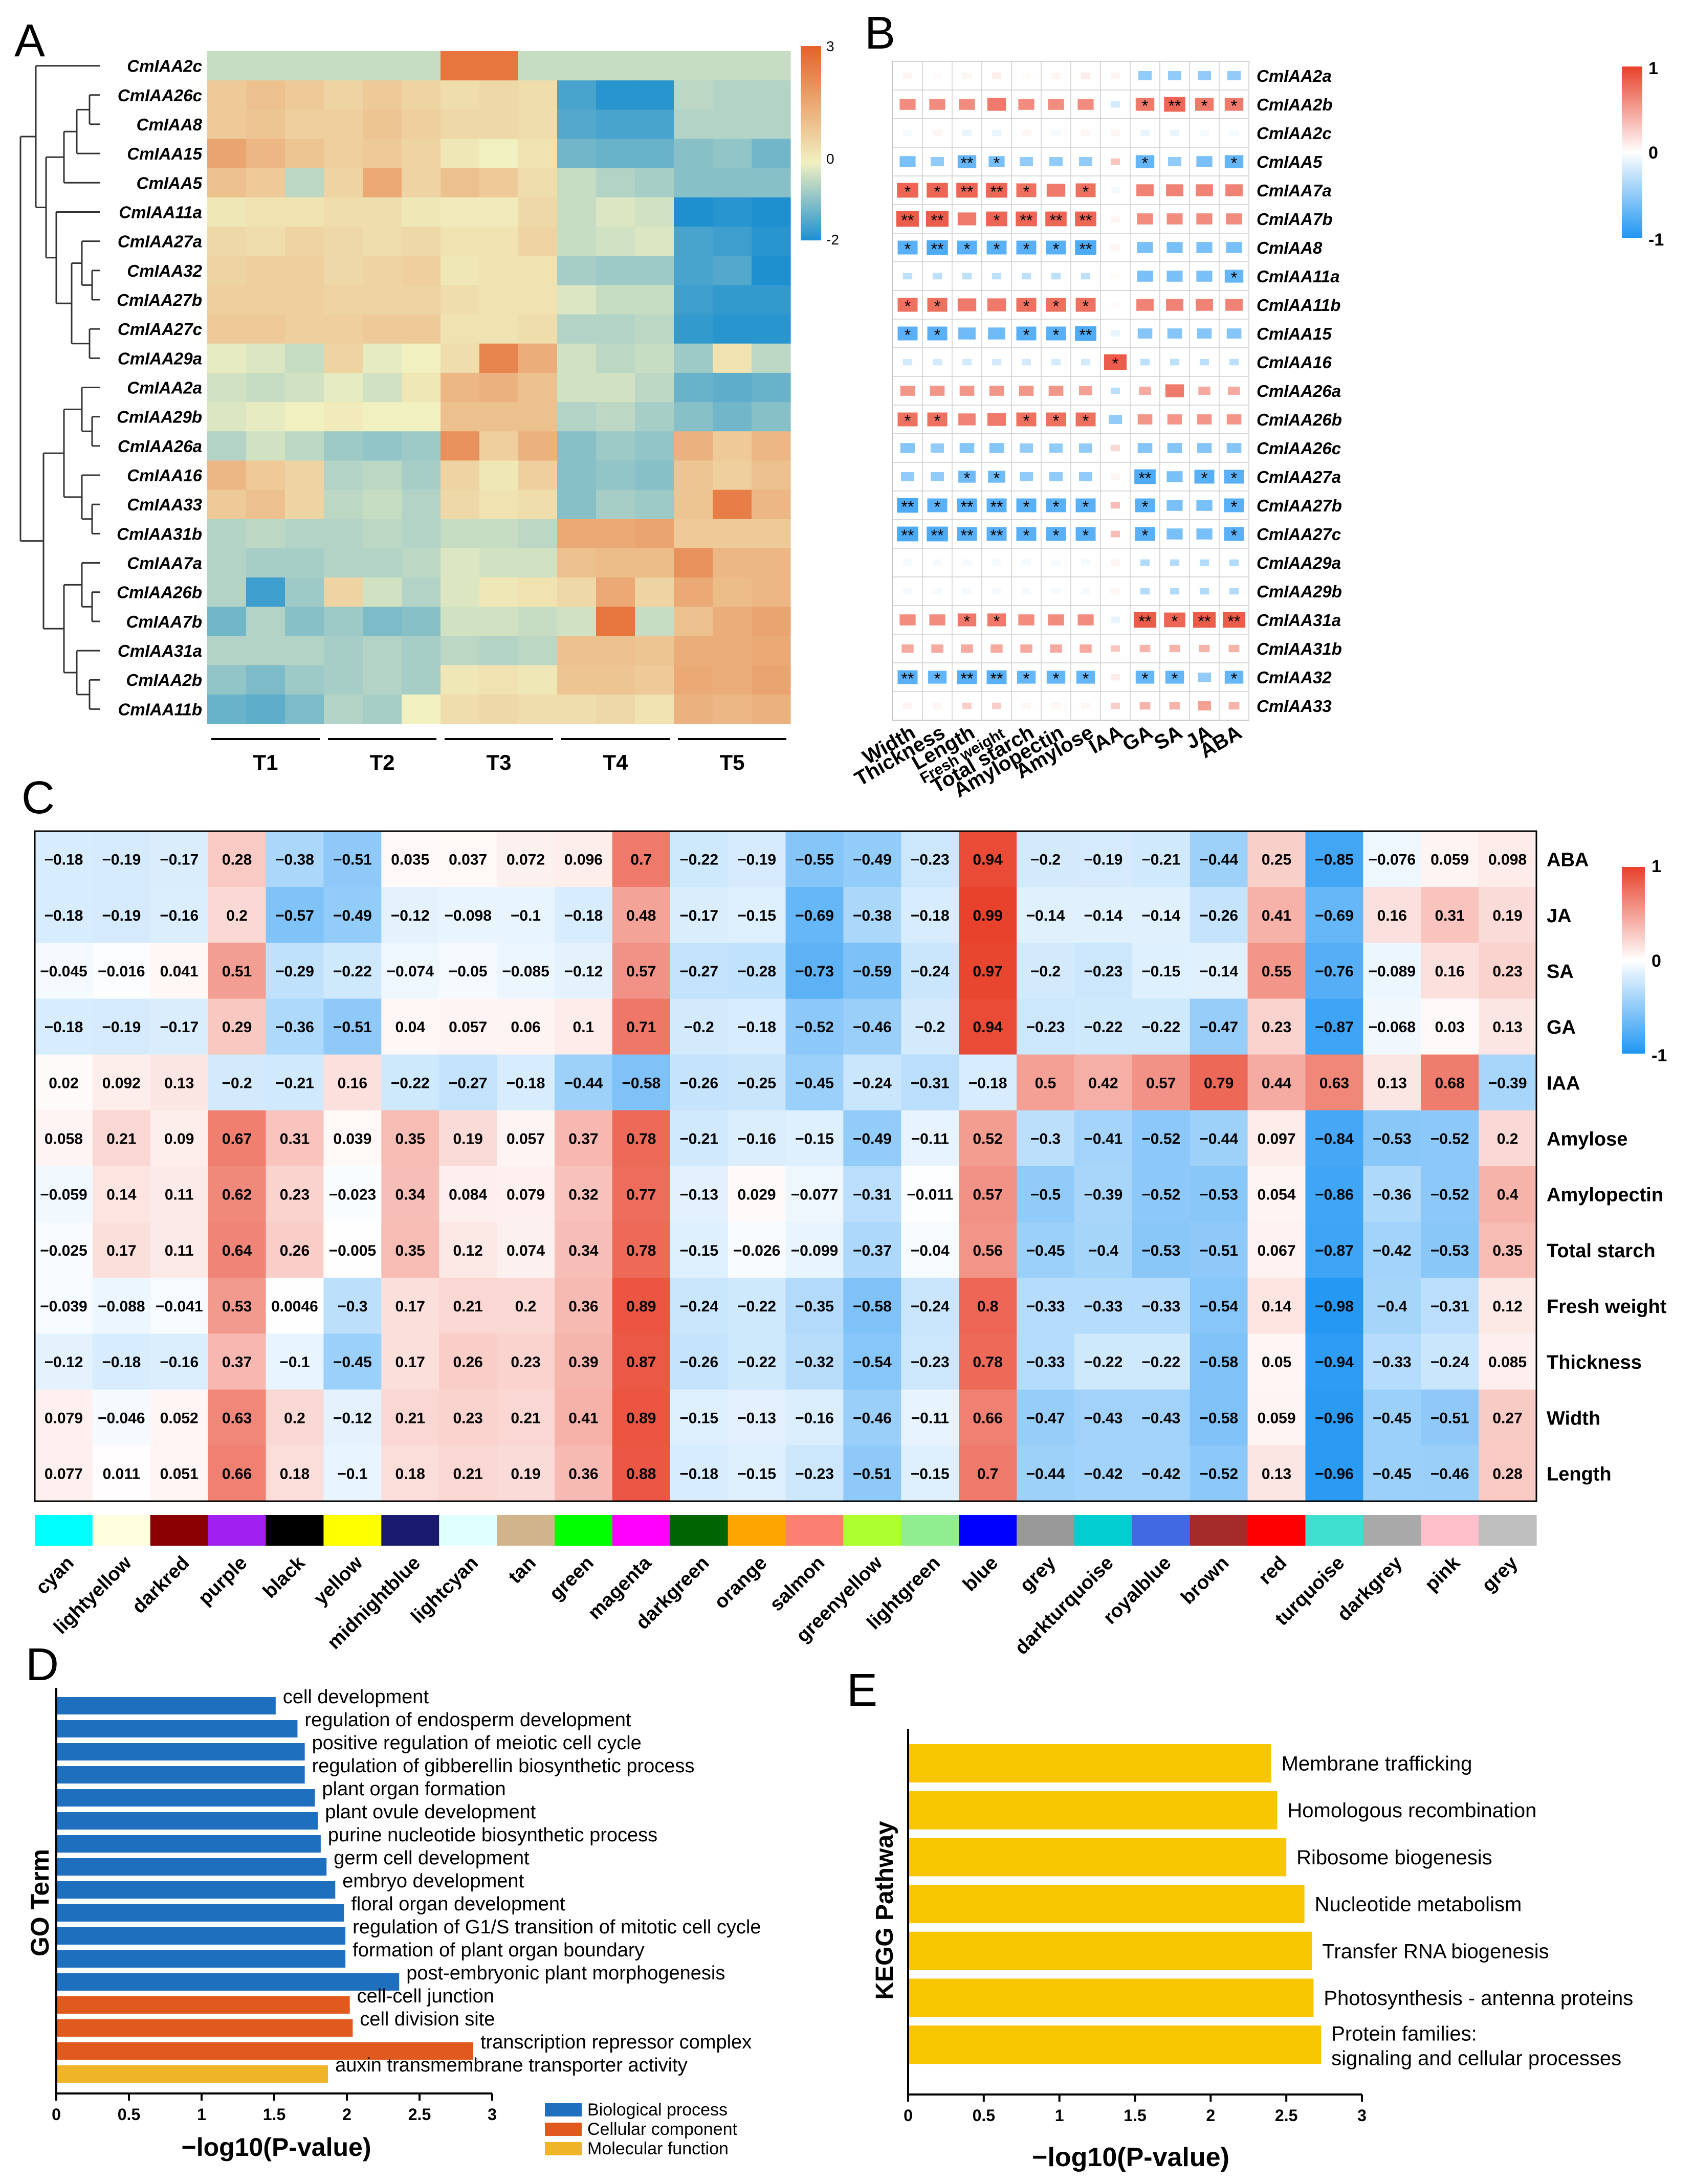 The height and width of the screenshot is (2184, 1695). What do you see at coordinates (179, 1195) in the screenshot?
I see `panel-c-cell-label: 0.11` at bounding box center [179, 1195].